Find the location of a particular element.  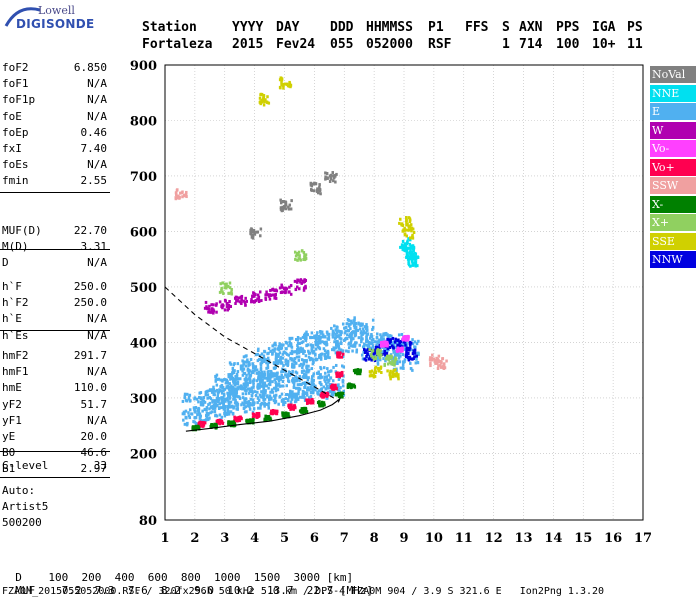

header-label-4: HHMMSS is located at coordinates (389, 27).